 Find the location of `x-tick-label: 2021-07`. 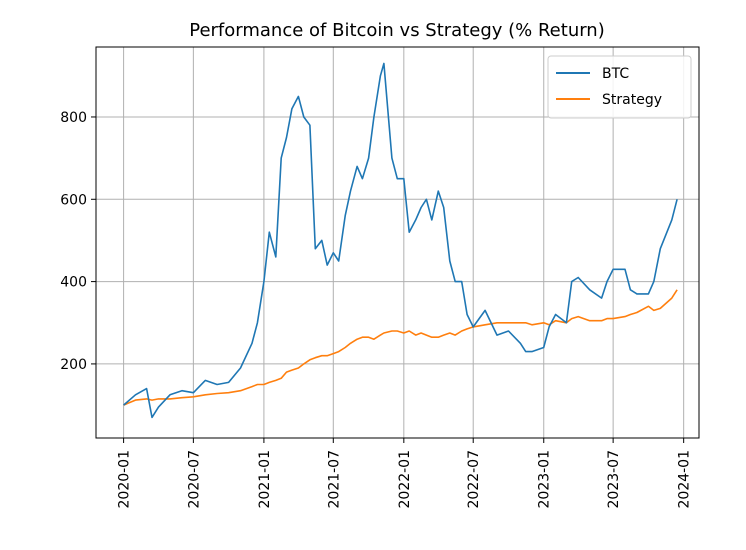

x-tick-label: 2021-07 is located at coordinates (334, 479).